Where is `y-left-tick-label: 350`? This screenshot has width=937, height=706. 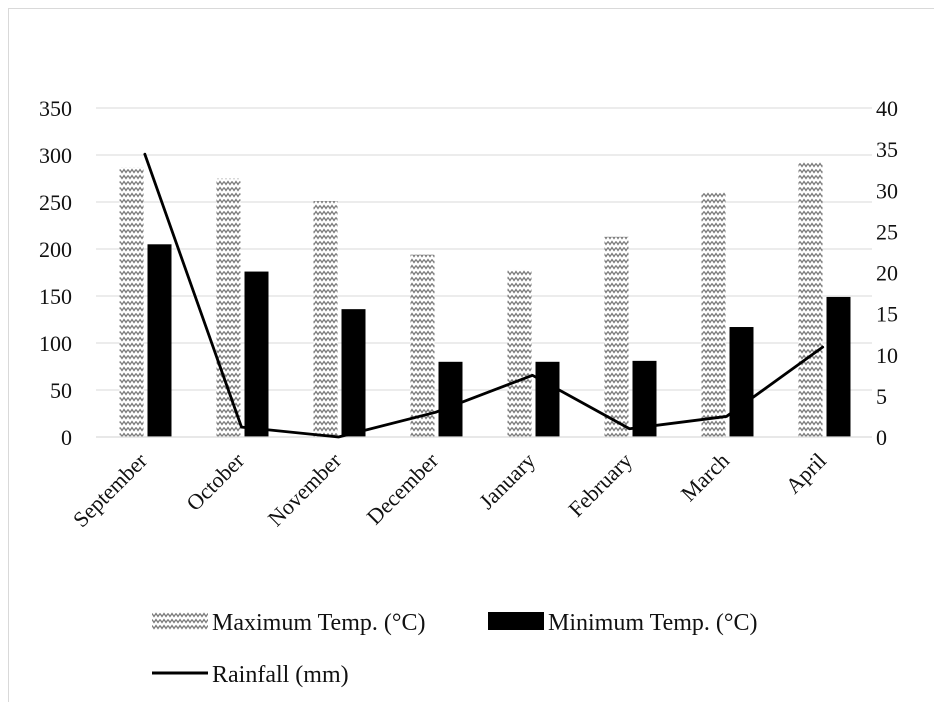
y-left-tick-label: 350 is located at coordinates (55, 108).